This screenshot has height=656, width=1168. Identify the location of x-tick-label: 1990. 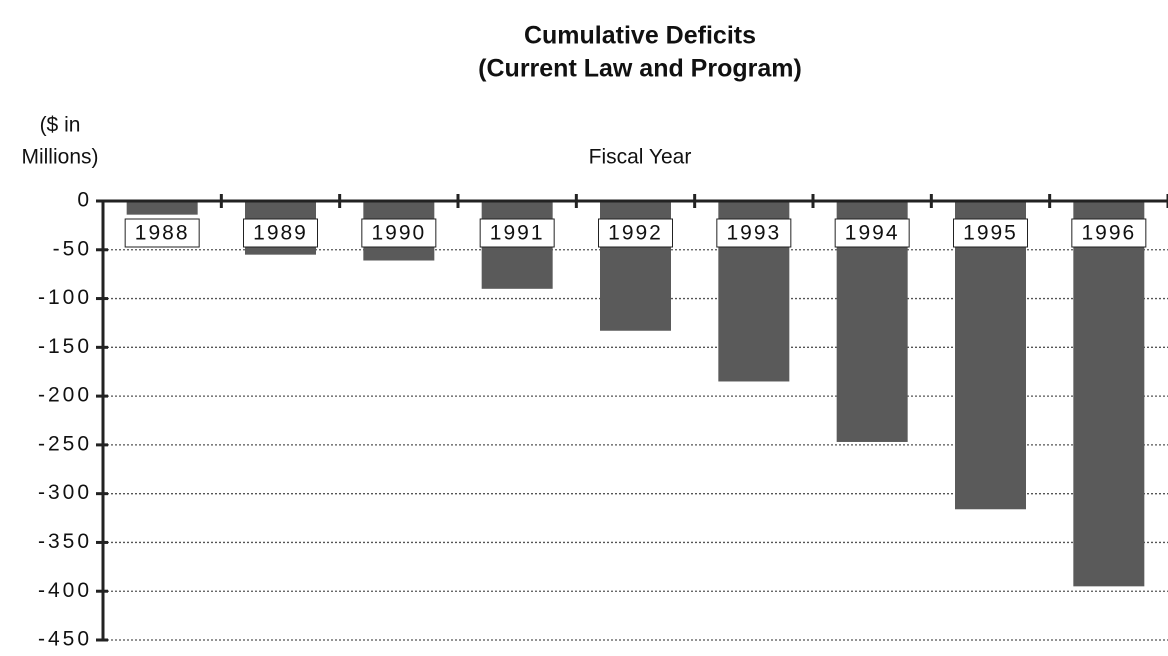
(398, 233).